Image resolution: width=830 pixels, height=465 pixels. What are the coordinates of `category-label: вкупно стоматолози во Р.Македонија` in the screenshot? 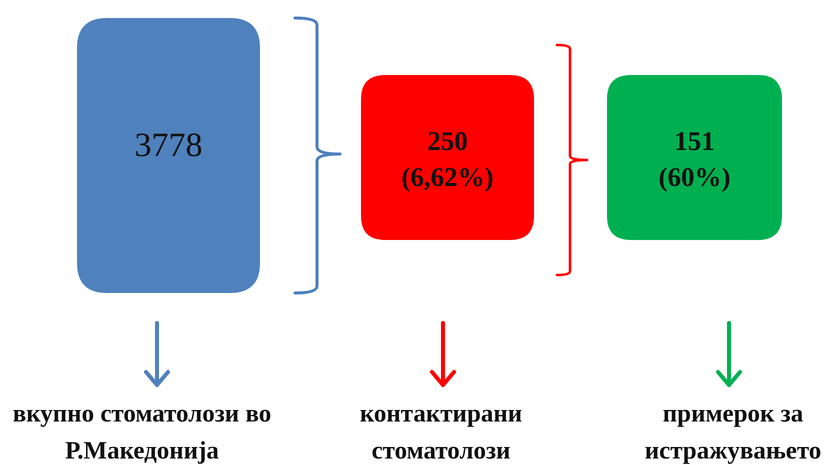 It's located at (142, 432).